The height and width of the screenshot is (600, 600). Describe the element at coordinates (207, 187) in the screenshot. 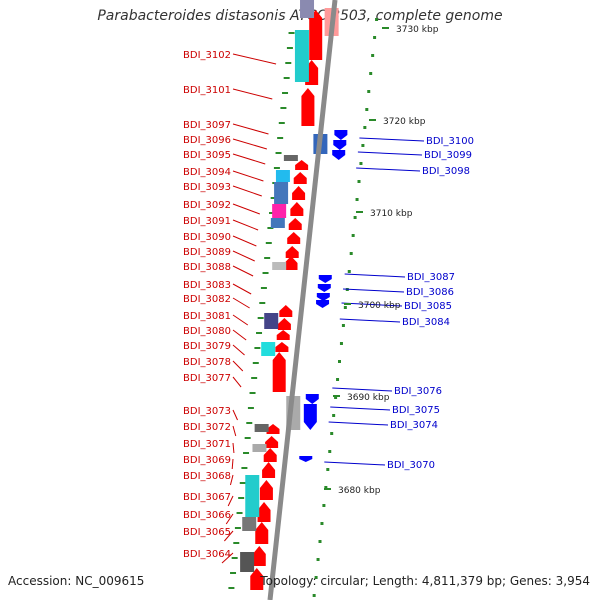

I see `gene-label: BDI_3093` at that location.